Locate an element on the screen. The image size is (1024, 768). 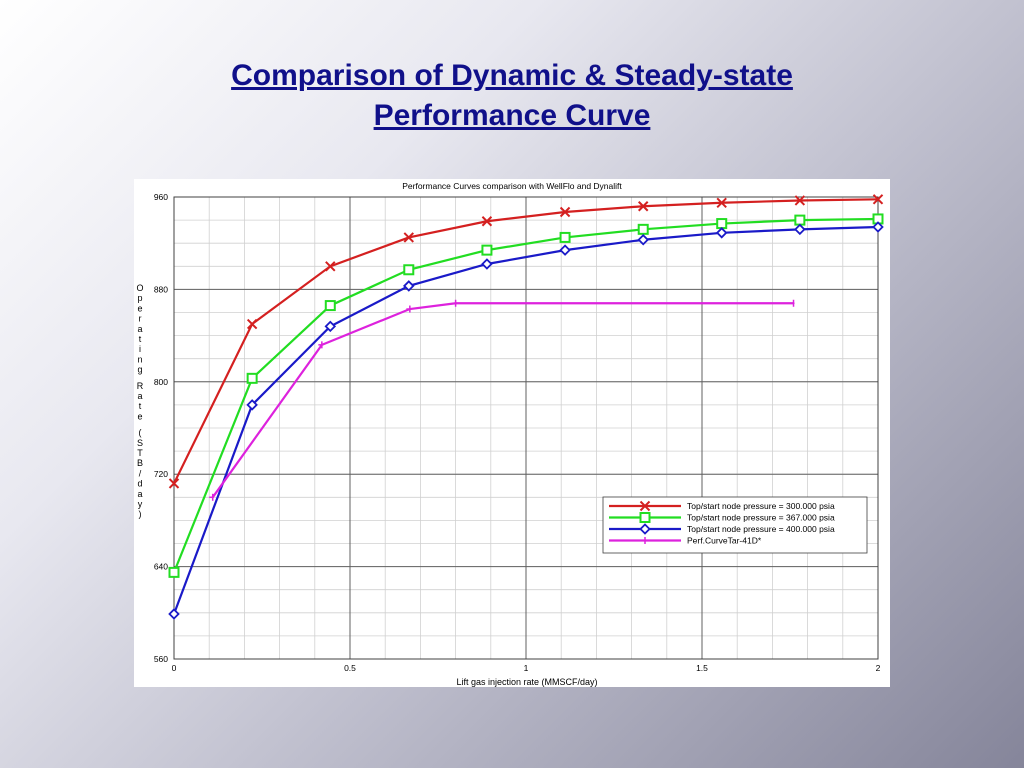
legend-label: Top/start node pressure = 367.000 psia is located at coordinates (761, 518).